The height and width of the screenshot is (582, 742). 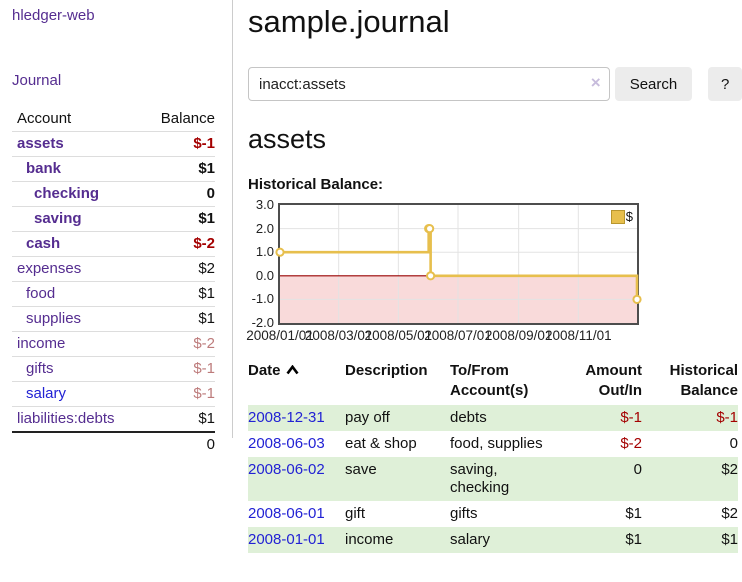 What do you see at coordinates (113, 394) in the screenshot?
I see `account-row: salary $-1` at bounding box center [113, 394].